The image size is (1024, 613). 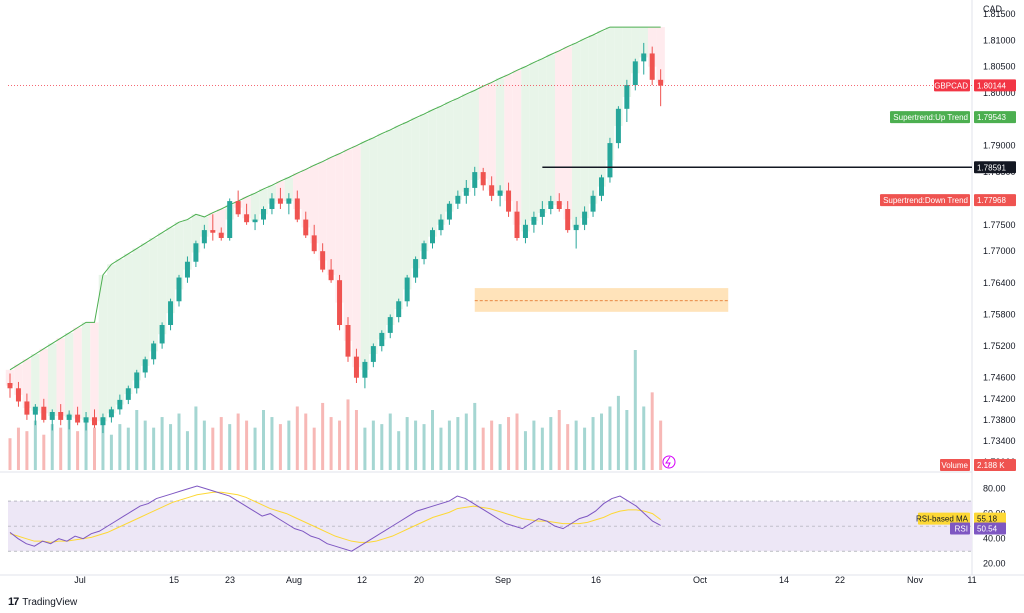 What do you see at coordinates (994, 564) in the screenshot?
I see `rsi-tick-label: 20.00` at bounding box center [994, 564].